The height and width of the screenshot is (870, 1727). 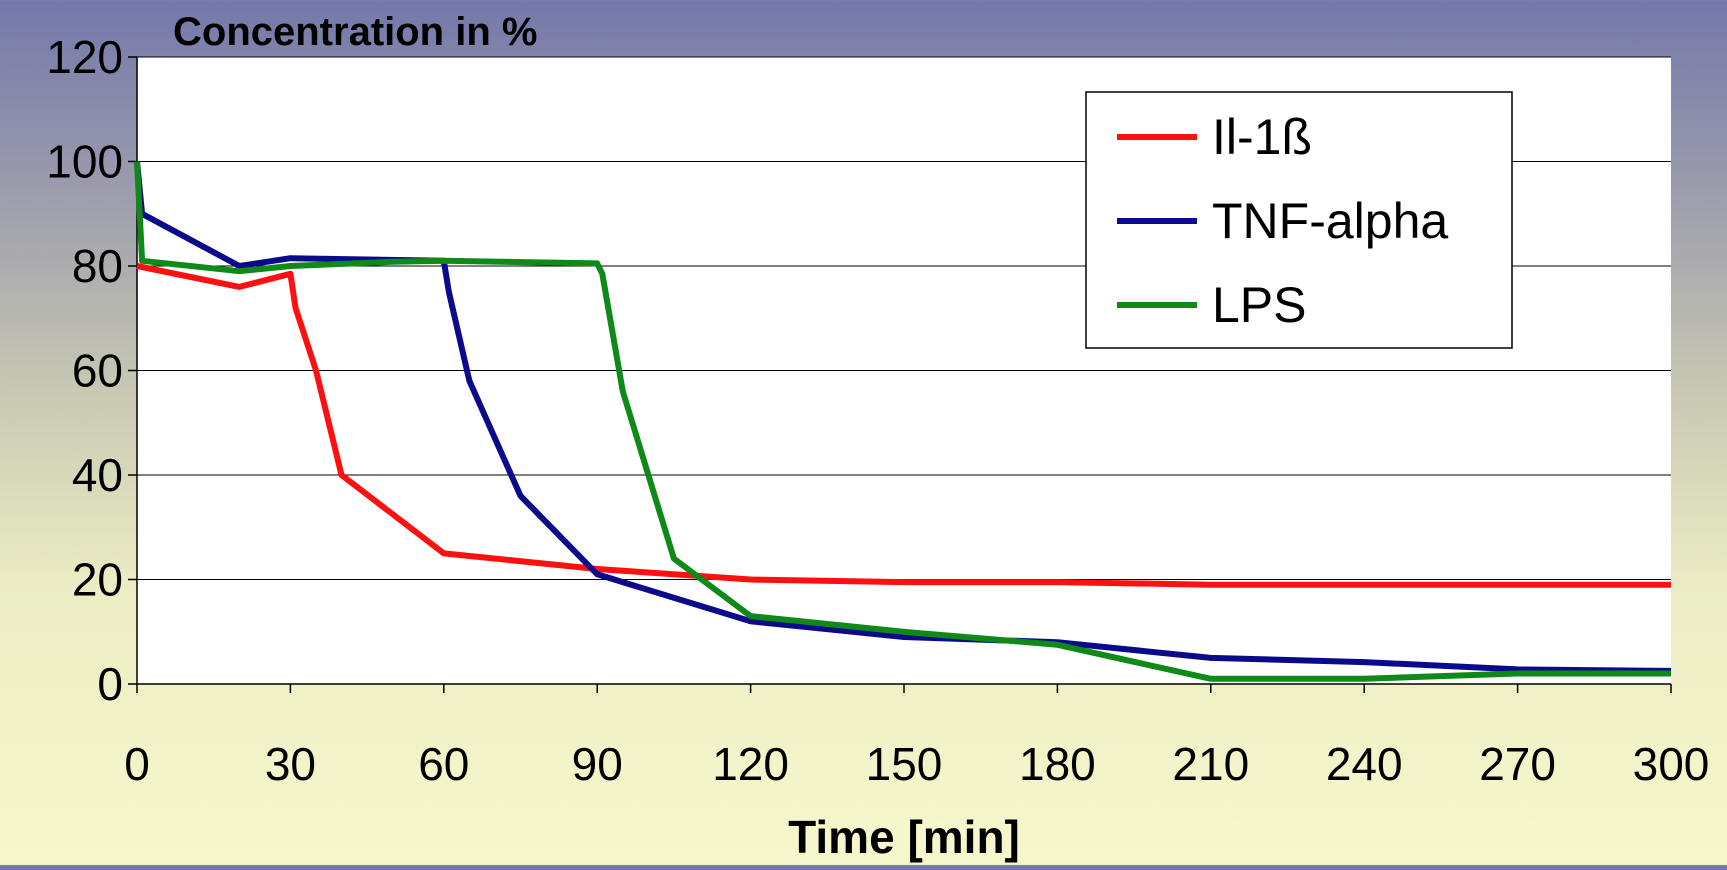 What do you see at coordinates (97, 475) in the screenshot?
I see `y-tick-label: 40` at bounding box center [97, 475].